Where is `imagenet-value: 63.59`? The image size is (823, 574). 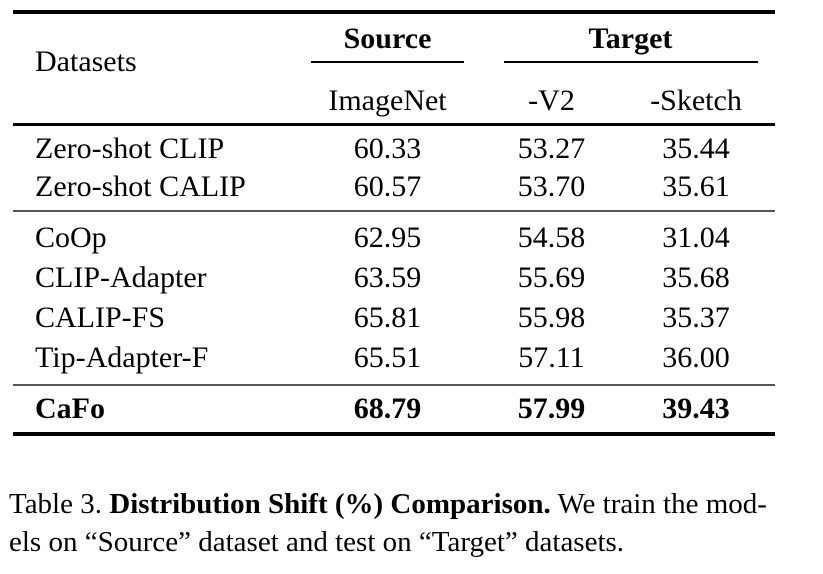 imagenet-value: 63.59 is located at coordinates (387, 277).